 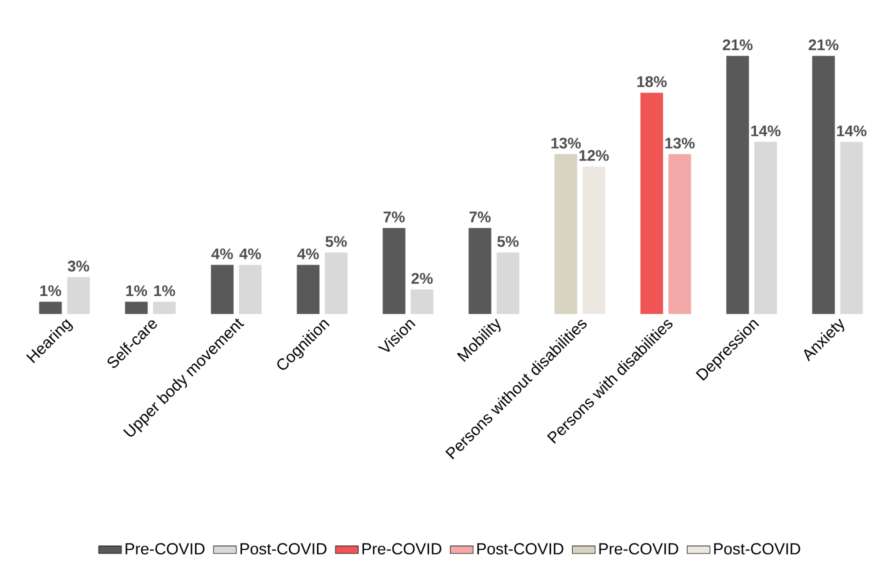 What do you see at coordinates (652, 82) in the screenshot?
I see `data-label: 18%` at bounding box center [652, 82].